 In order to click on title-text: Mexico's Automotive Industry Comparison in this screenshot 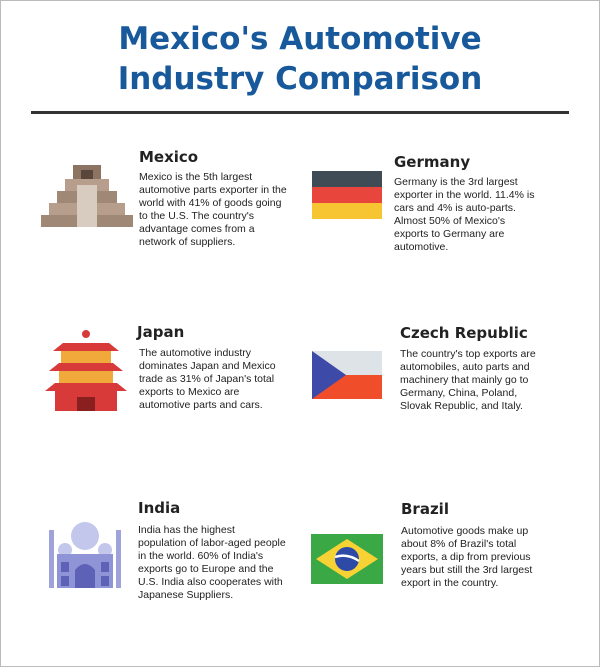, I will do `click(300, 59)`.